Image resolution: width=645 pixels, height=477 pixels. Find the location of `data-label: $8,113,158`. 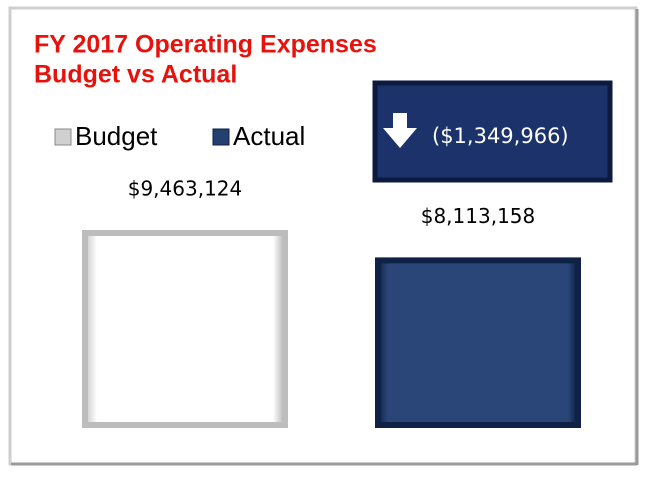

data-label: $8,113,158 is located at coordinates (478, 216).